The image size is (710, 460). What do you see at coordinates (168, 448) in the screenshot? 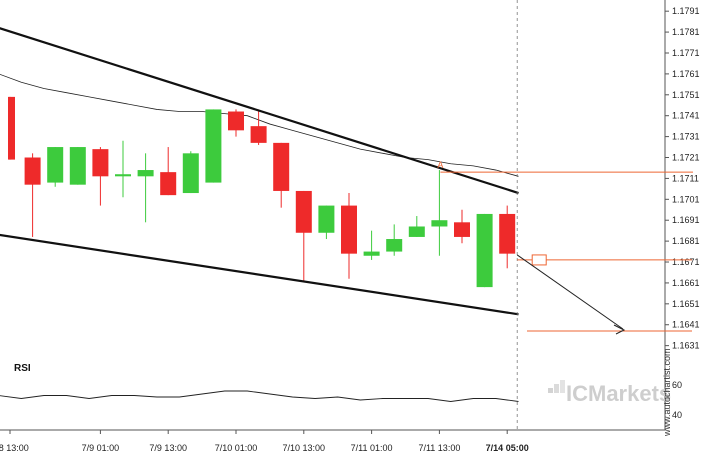
I see `time-tick-label: 7/9 13:00` at bounding box center [168, 448].